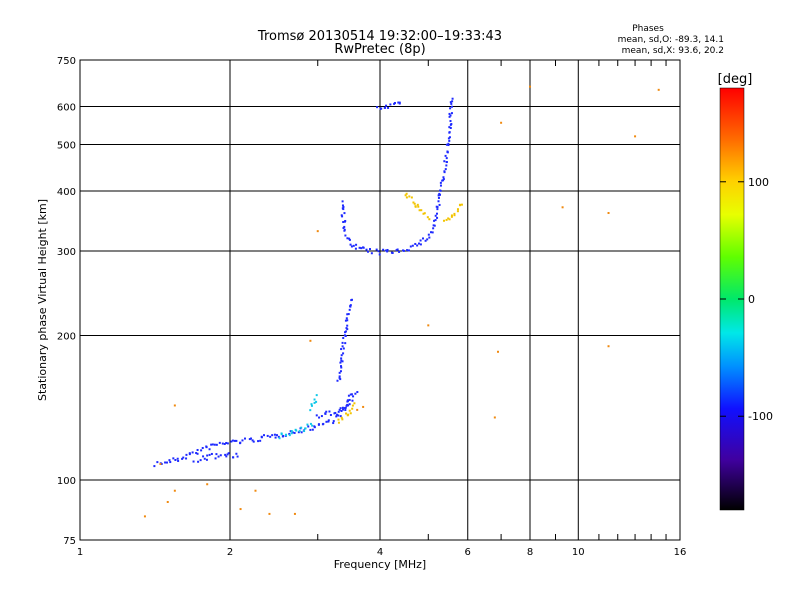  What do you see at coordinates (80, 552) in the screenshot?
I see `x-tick-label: 1` at bounding box center [80, 552].